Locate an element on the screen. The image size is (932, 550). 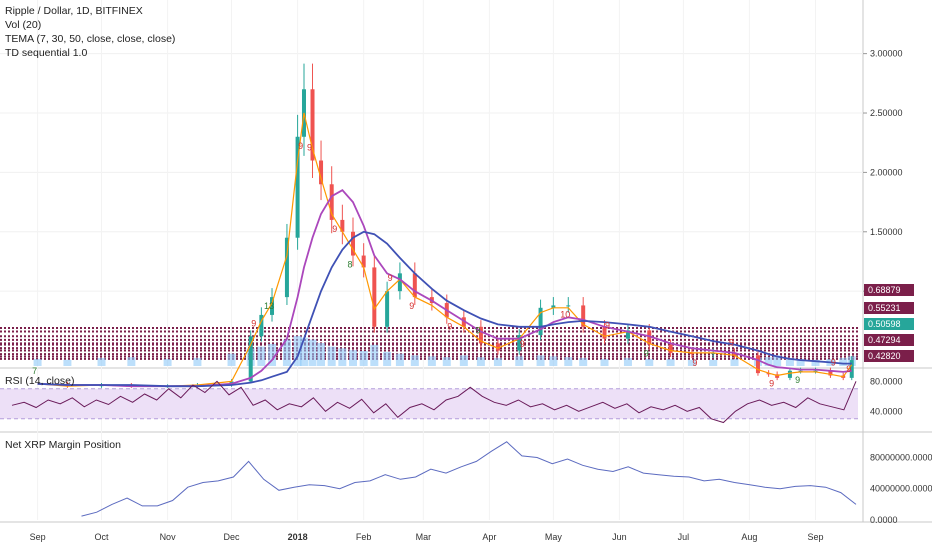
month-label: Mar is located at coordinates (424, 537).